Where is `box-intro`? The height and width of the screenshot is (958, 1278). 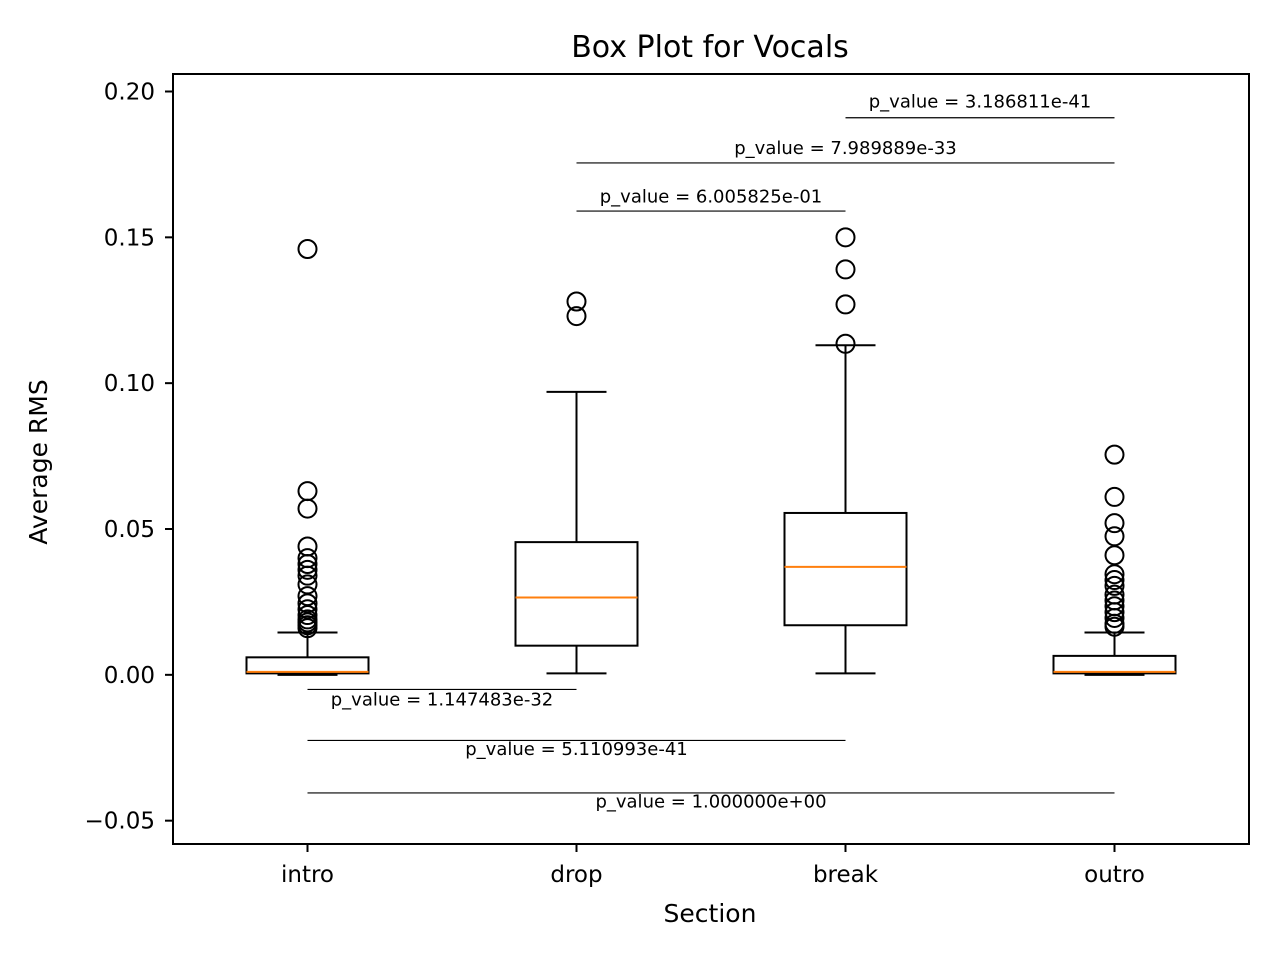
box-intro is located at coordinates (307, 665).